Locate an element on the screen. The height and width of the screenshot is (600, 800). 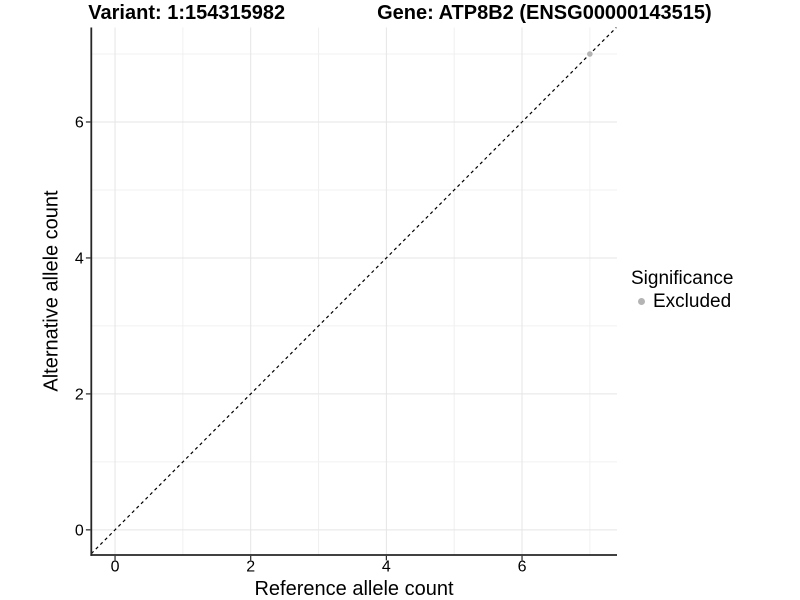
legend-title: Significance is located at coordinates (682, 278).